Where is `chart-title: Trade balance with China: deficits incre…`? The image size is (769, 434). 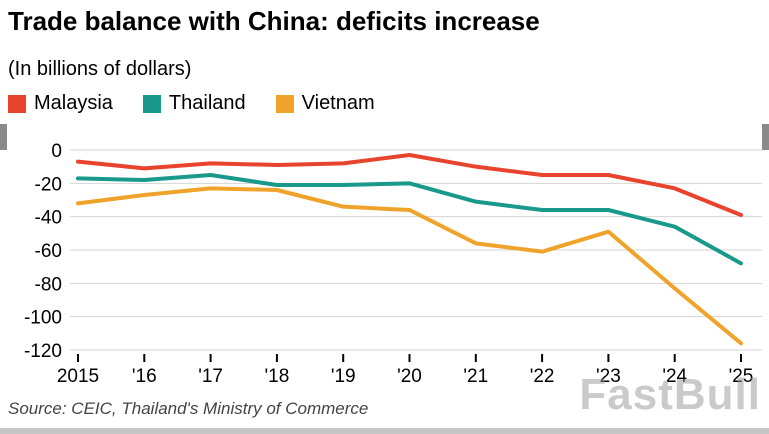 chart-title: Trade balance with China: deficits incre… is located at coordinates (274, 21).